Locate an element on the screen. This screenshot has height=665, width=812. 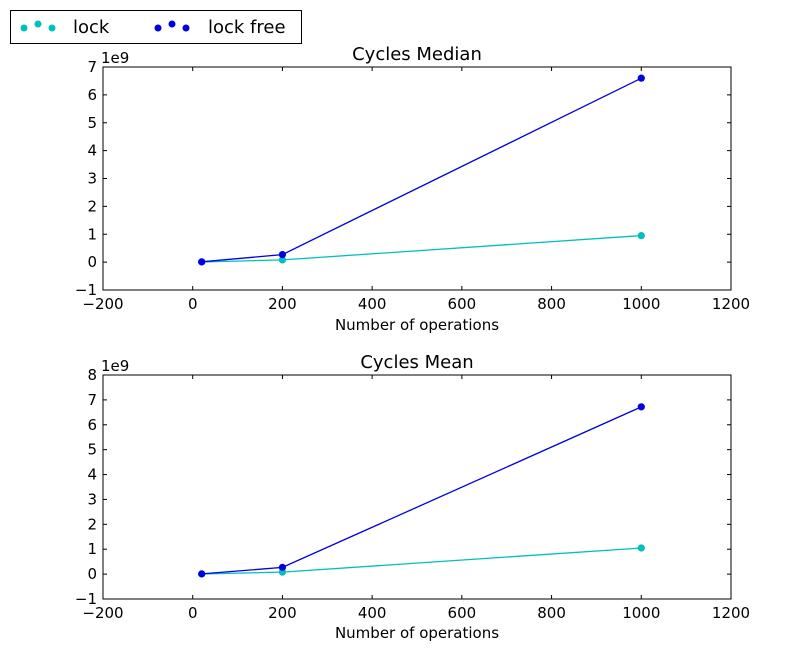
legend: lock lock free is located at coordinates (156, 27).